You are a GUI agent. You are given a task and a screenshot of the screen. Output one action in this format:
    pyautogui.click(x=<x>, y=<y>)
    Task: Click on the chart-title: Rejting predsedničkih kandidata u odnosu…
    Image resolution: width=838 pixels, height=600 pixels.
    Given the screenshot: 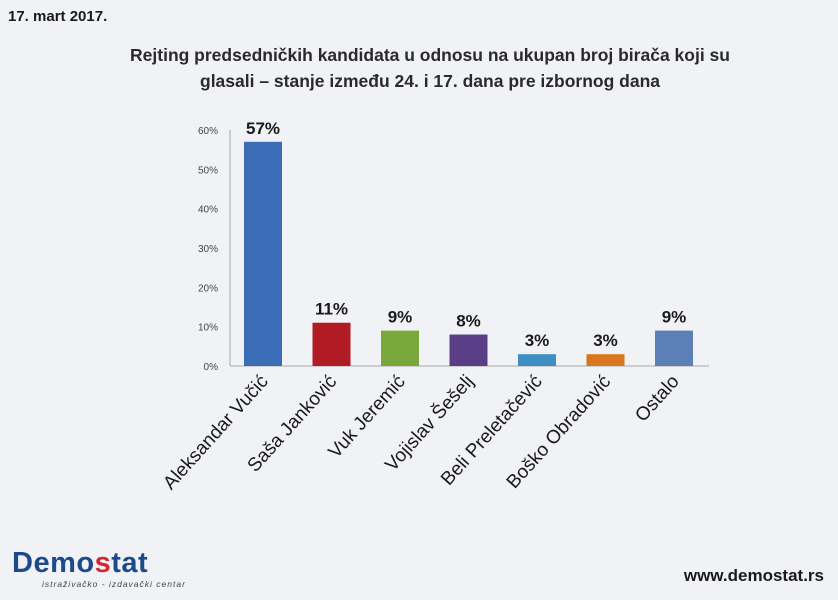 What is the action you would take?
    pyautogui.click(x=430, y=68)
    